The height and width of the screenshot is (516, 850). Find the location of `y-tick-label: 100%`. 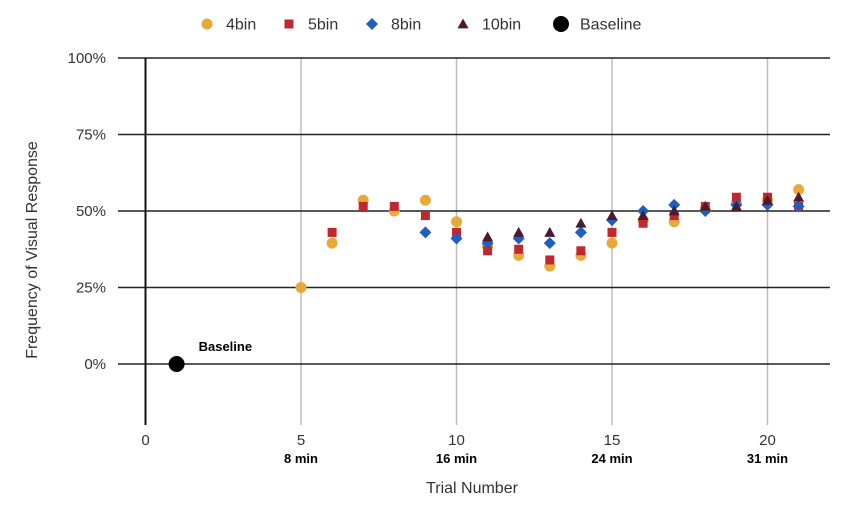

y-tick-label: 100% is located at coordinates (87, 58).